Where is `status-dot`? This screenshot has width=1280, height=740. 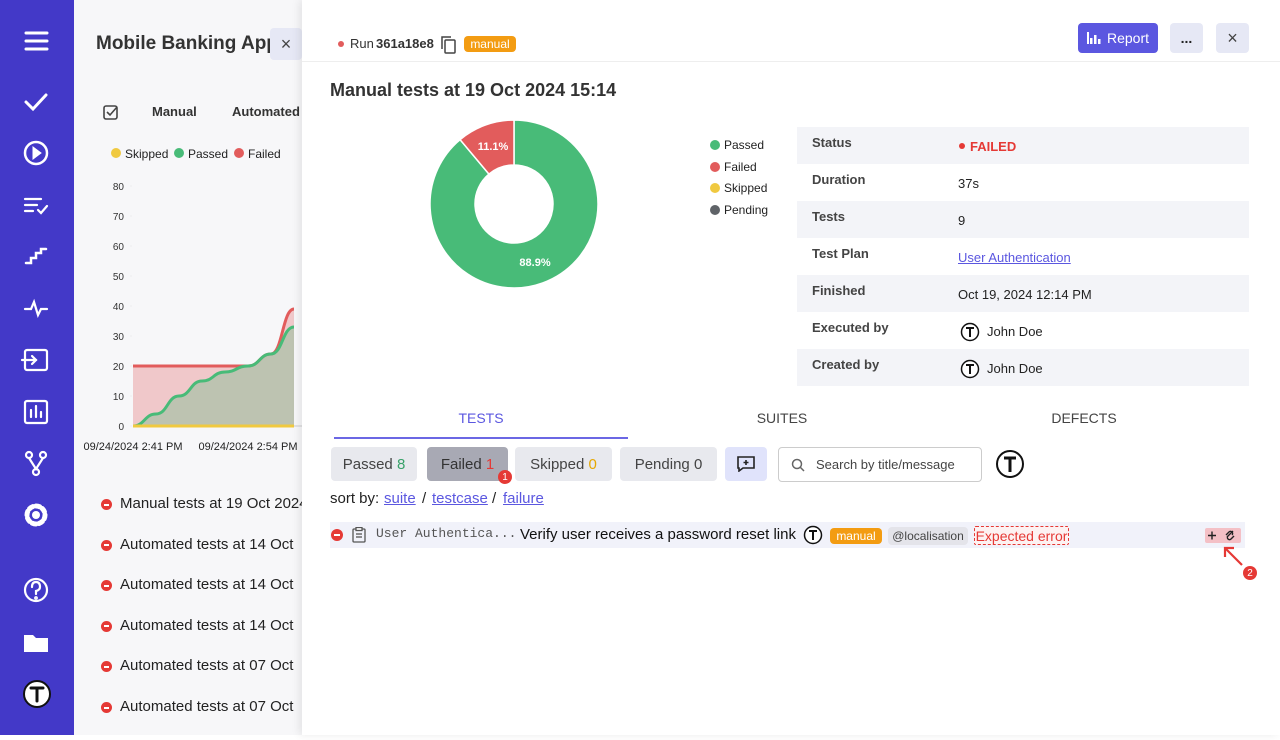 status-dot is located at coordinates (341, 44).